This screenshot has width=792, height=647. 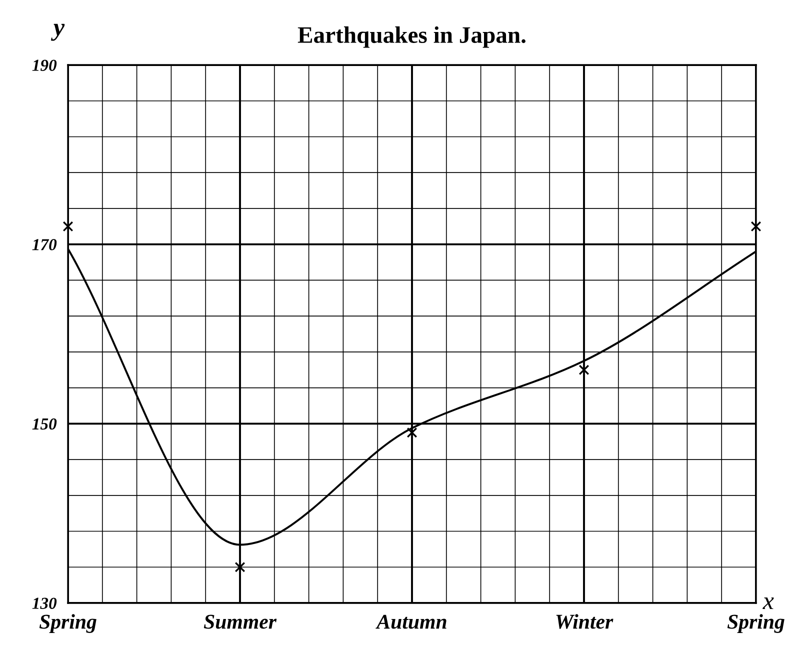 I want to click on y-tick-label: 130, so click(x=44, y=603).